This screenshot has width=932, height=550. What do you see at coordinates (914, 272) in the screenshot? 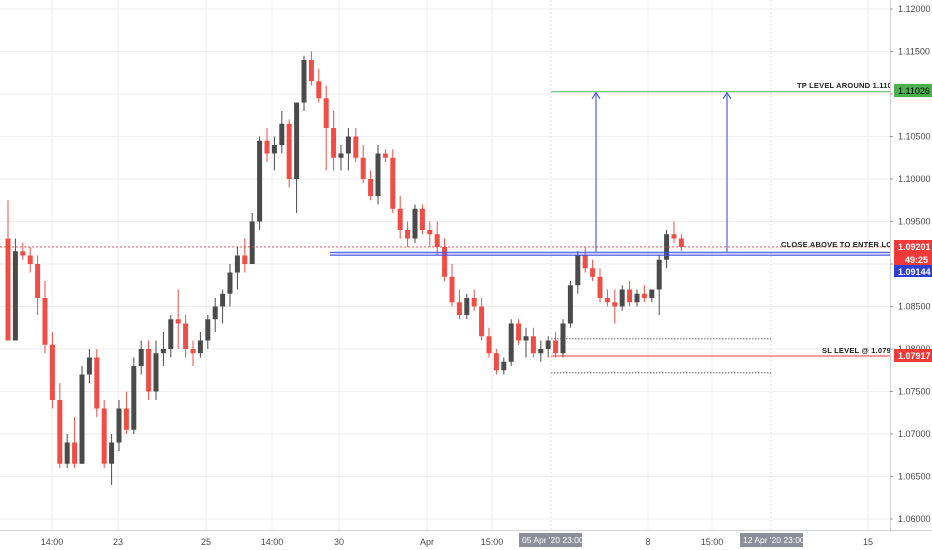
I see `bid-price-text: 1.09144` at bounding box center [914, 272].